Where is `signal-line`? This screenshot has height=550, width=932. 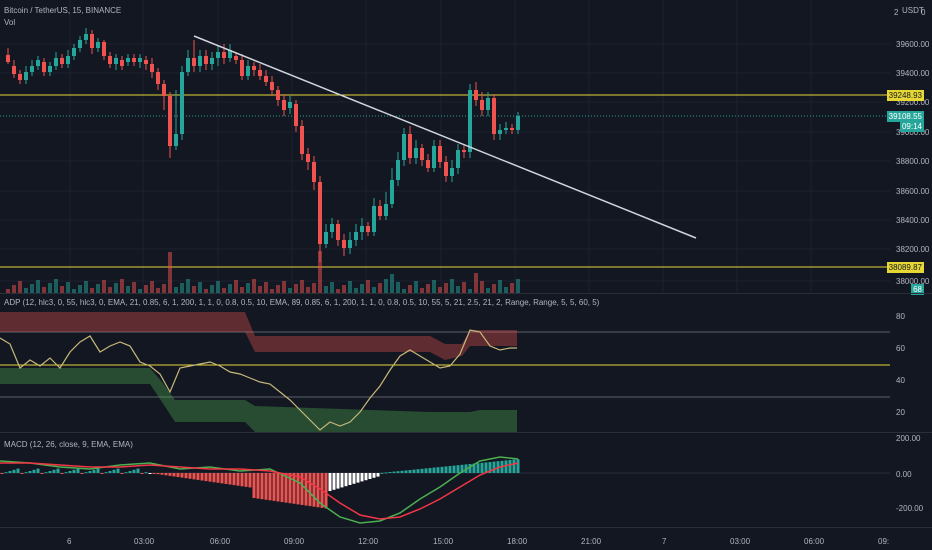 signal-line is located at coordinates (259, 491).